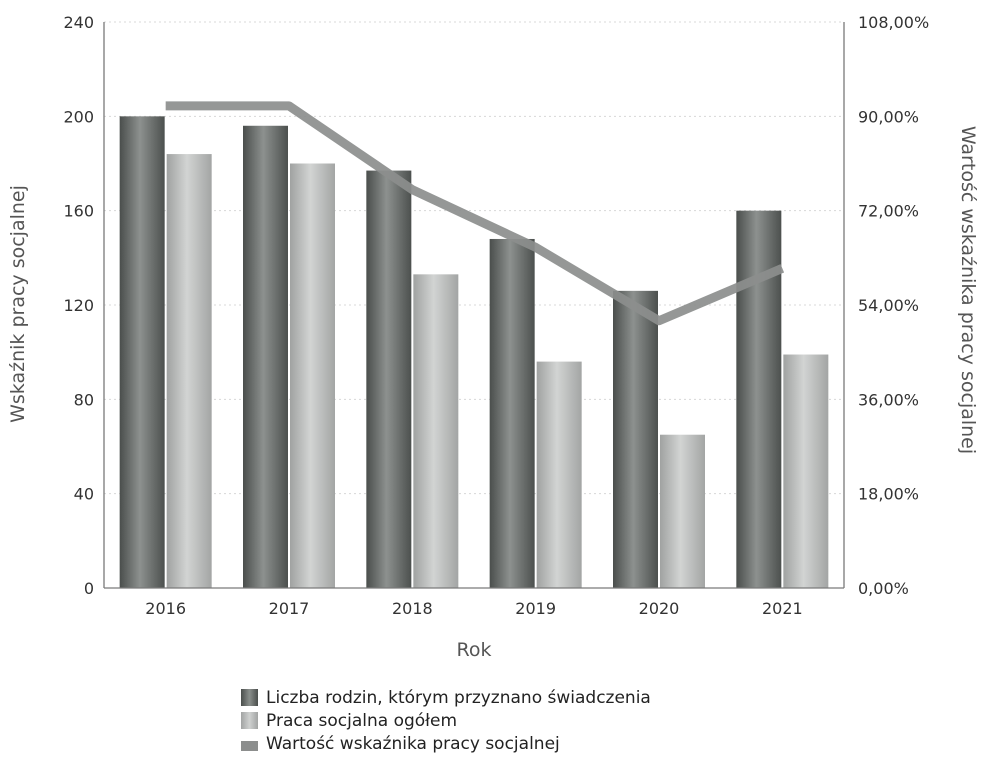 The image size is (990, 759). I want to click on y2-tick-label: 0,00%, so click(883, 588).